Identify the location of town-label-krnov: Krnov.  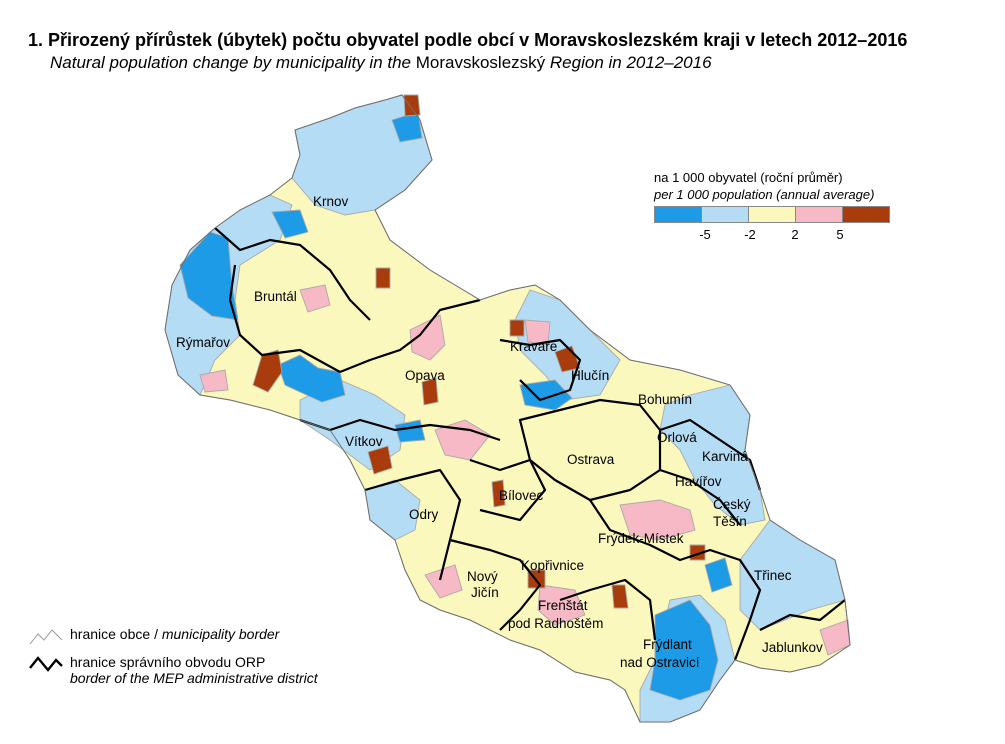
(331, 201).